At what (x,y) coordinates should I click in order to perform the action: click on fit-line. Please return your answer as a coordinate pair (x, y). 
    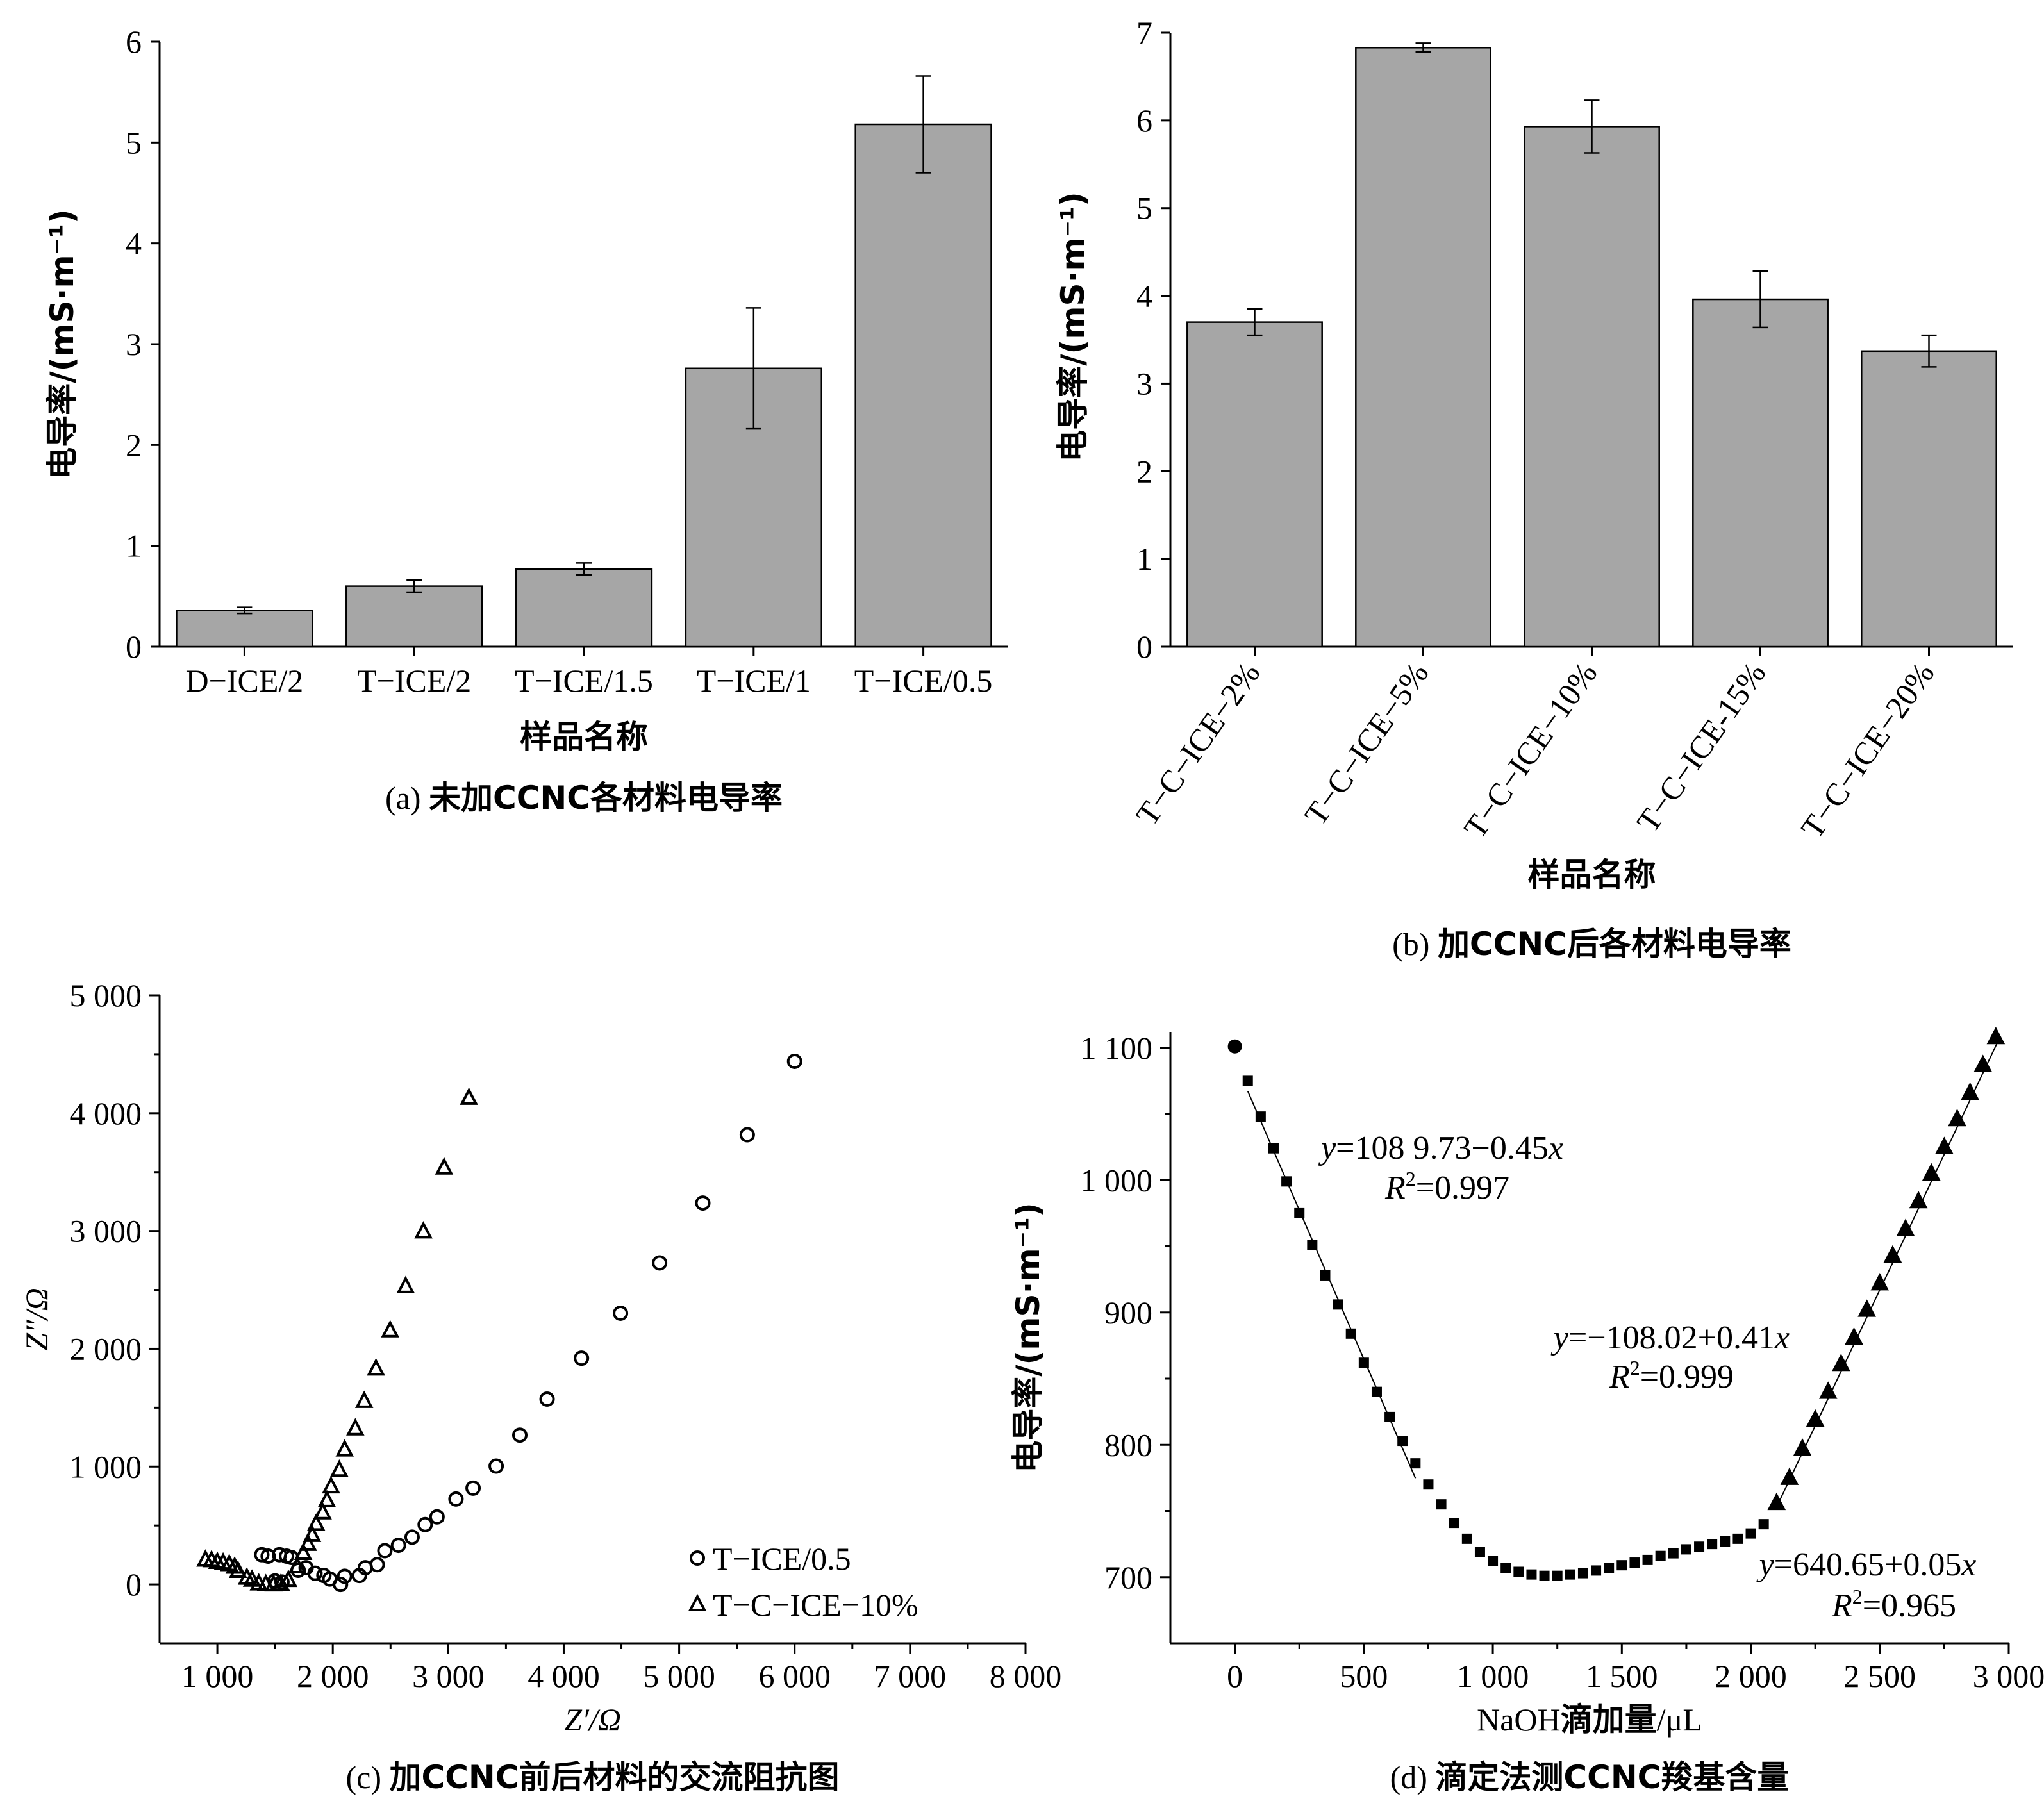
    Looking at the image, I should click on (1887, 1273).